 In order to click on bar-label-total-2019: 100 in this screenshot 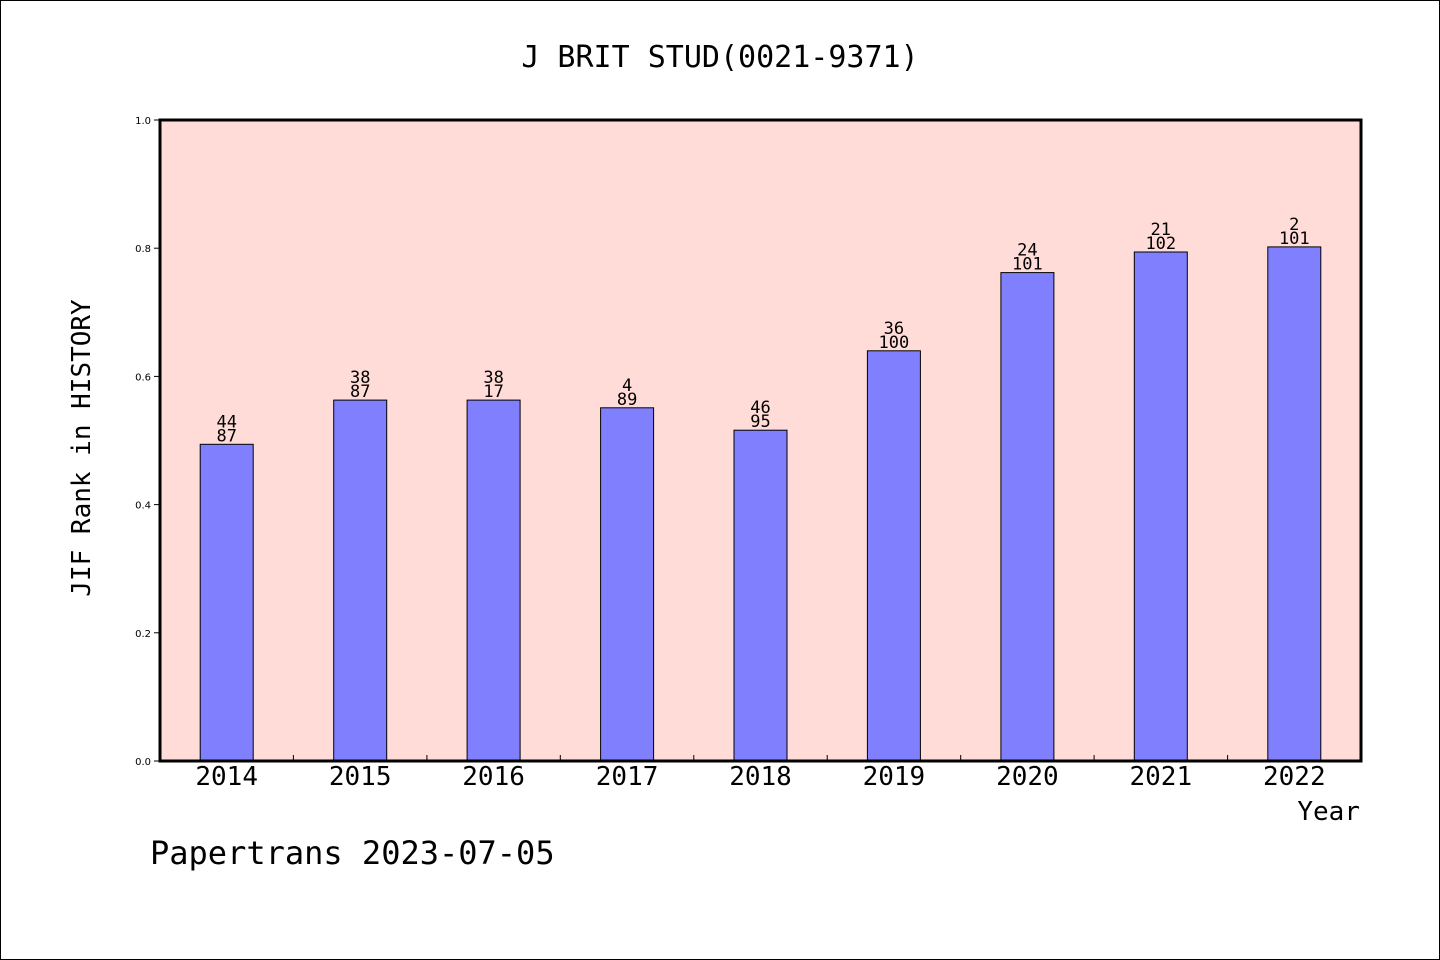, I will do `click(894, 343)`.